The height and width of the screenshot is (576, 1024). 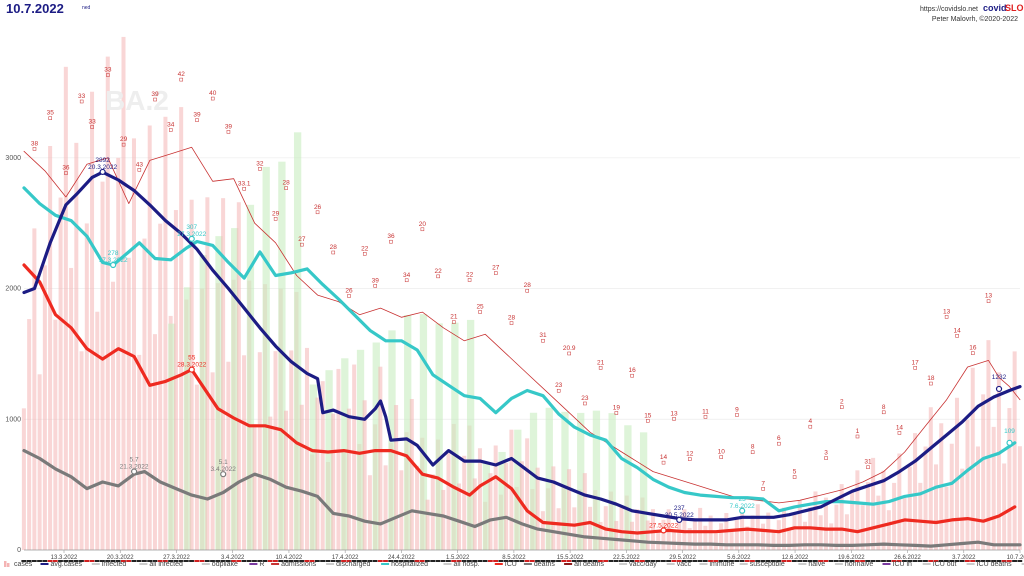 What do you see at coordinates (35, 143) in the screenshot?
I see `admission-label: 38` at bounding box center [35, 143].